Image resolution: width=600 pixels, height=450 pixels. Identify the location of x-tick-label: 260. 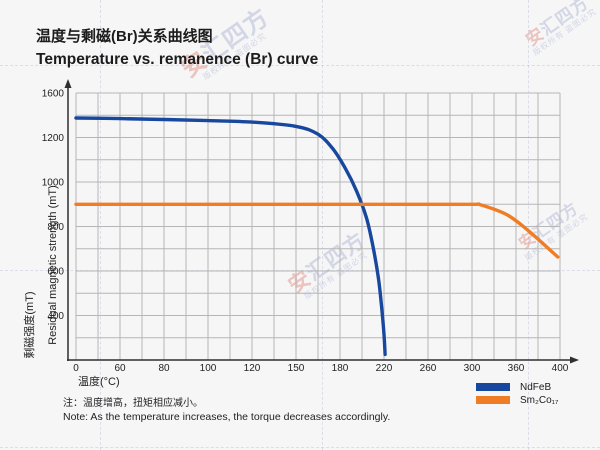
(428, 368).